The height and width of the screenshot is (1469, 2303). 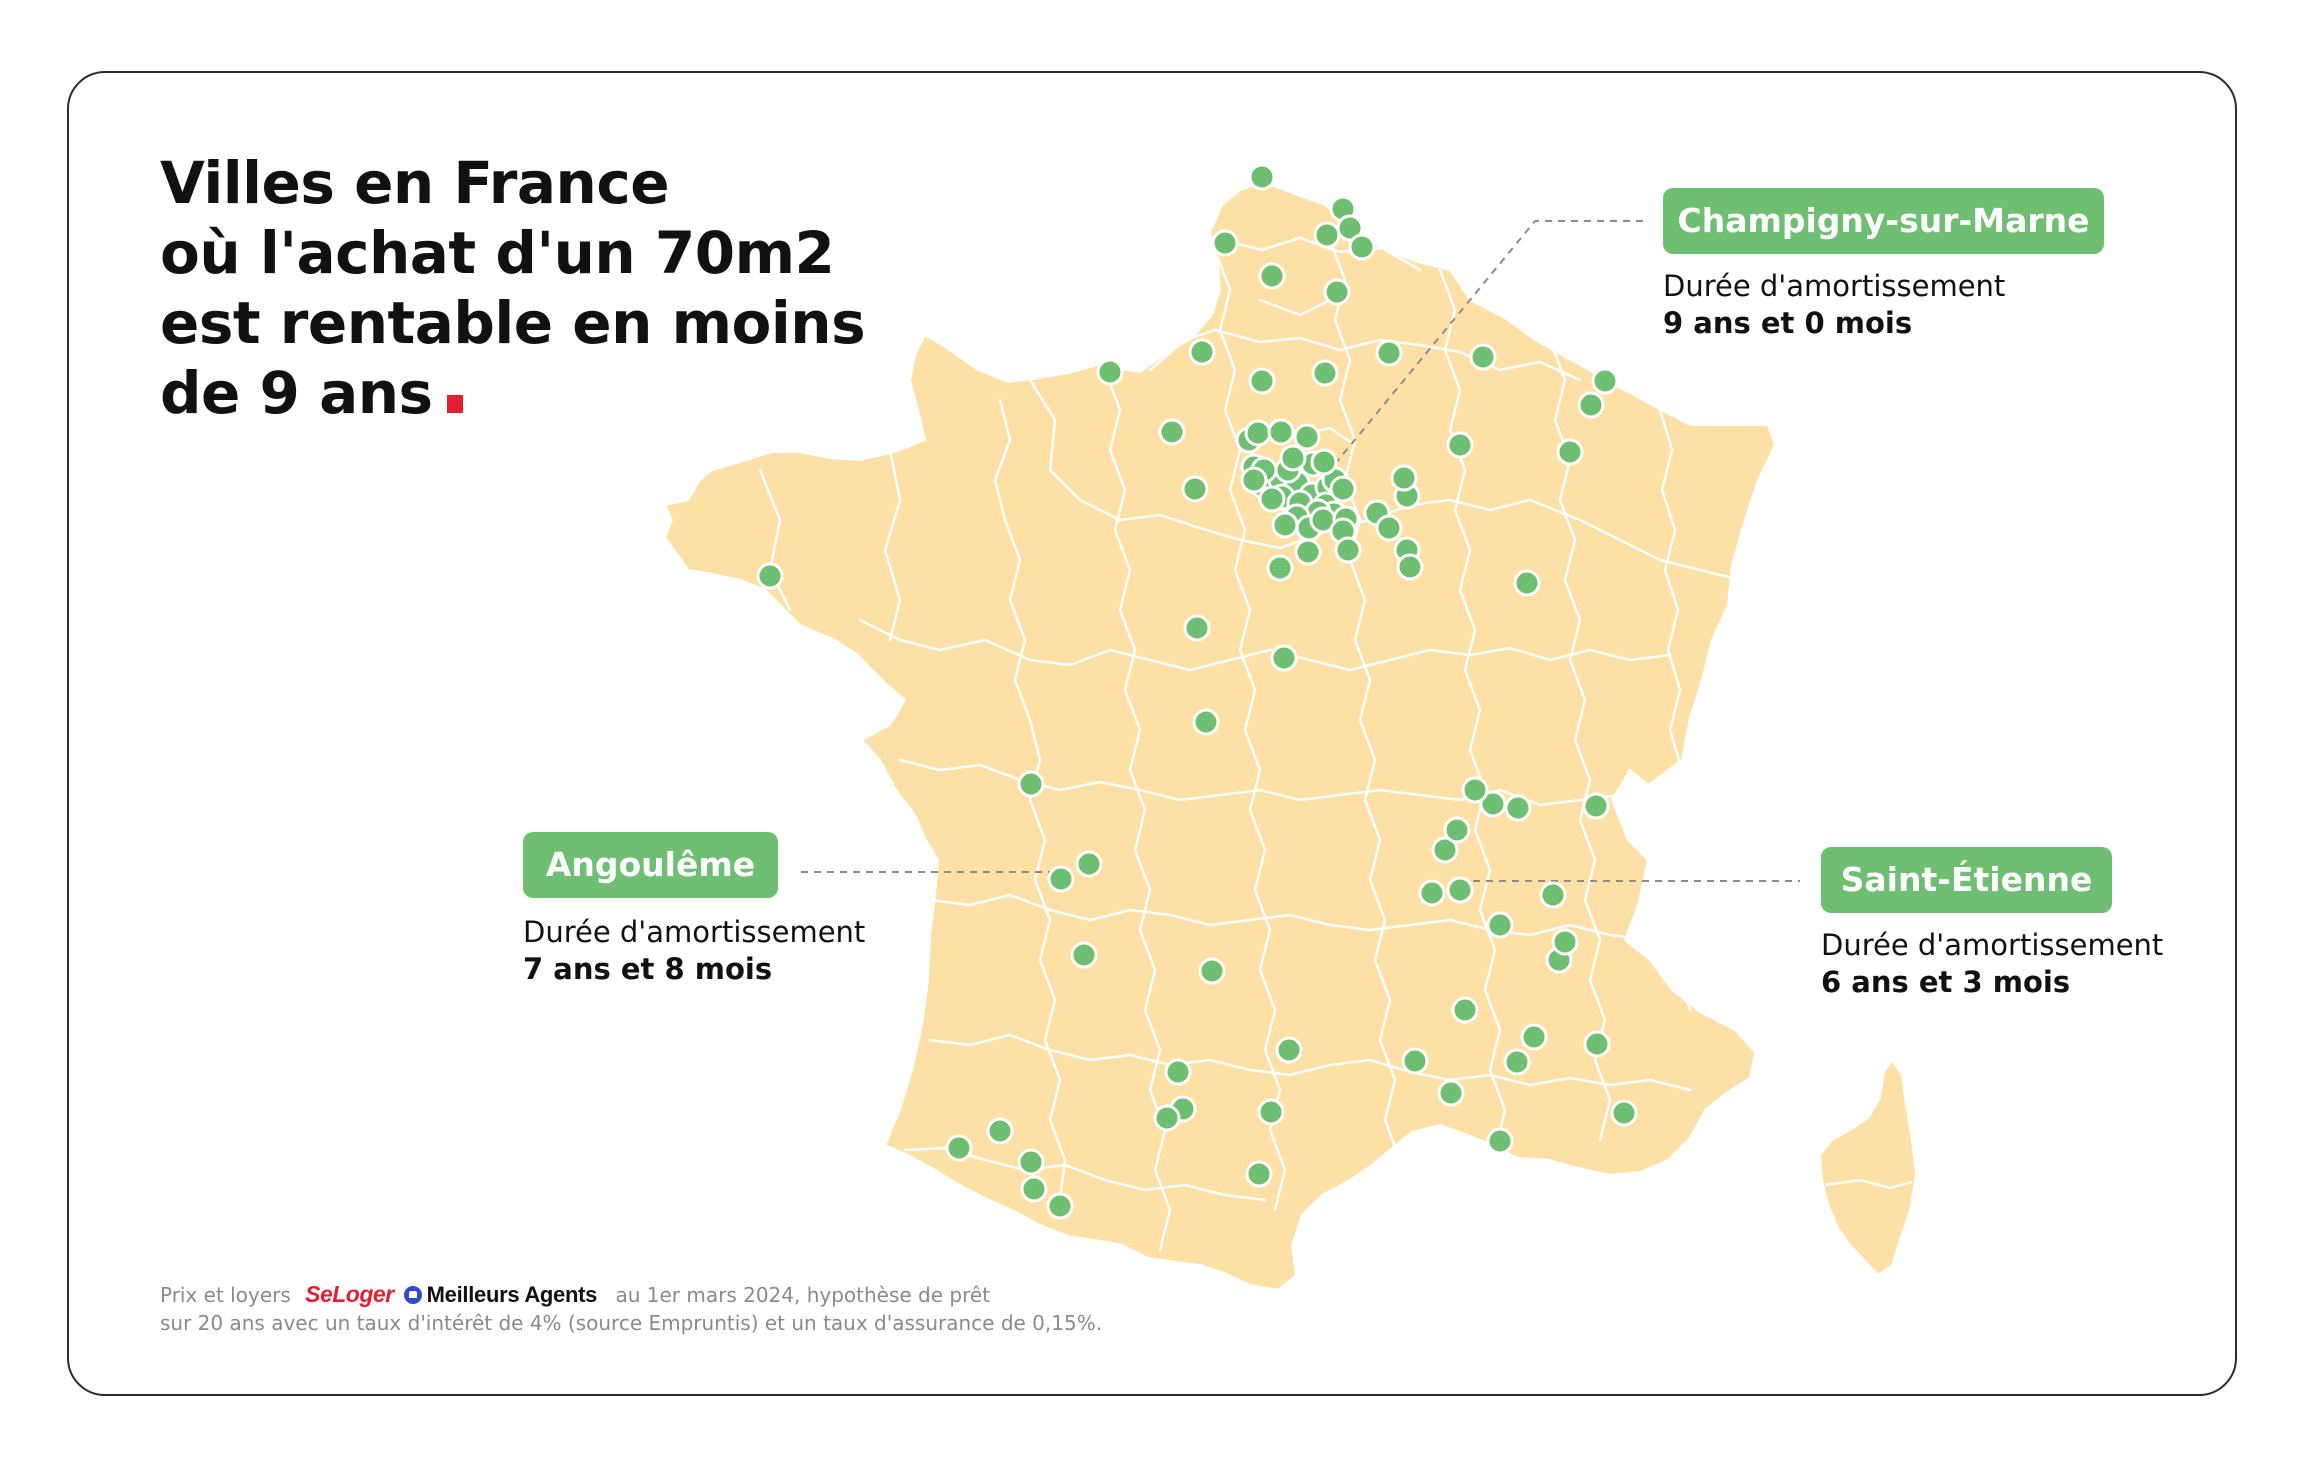 I want to click on title-line: est rentable en moins, so click(x=513, y=323).